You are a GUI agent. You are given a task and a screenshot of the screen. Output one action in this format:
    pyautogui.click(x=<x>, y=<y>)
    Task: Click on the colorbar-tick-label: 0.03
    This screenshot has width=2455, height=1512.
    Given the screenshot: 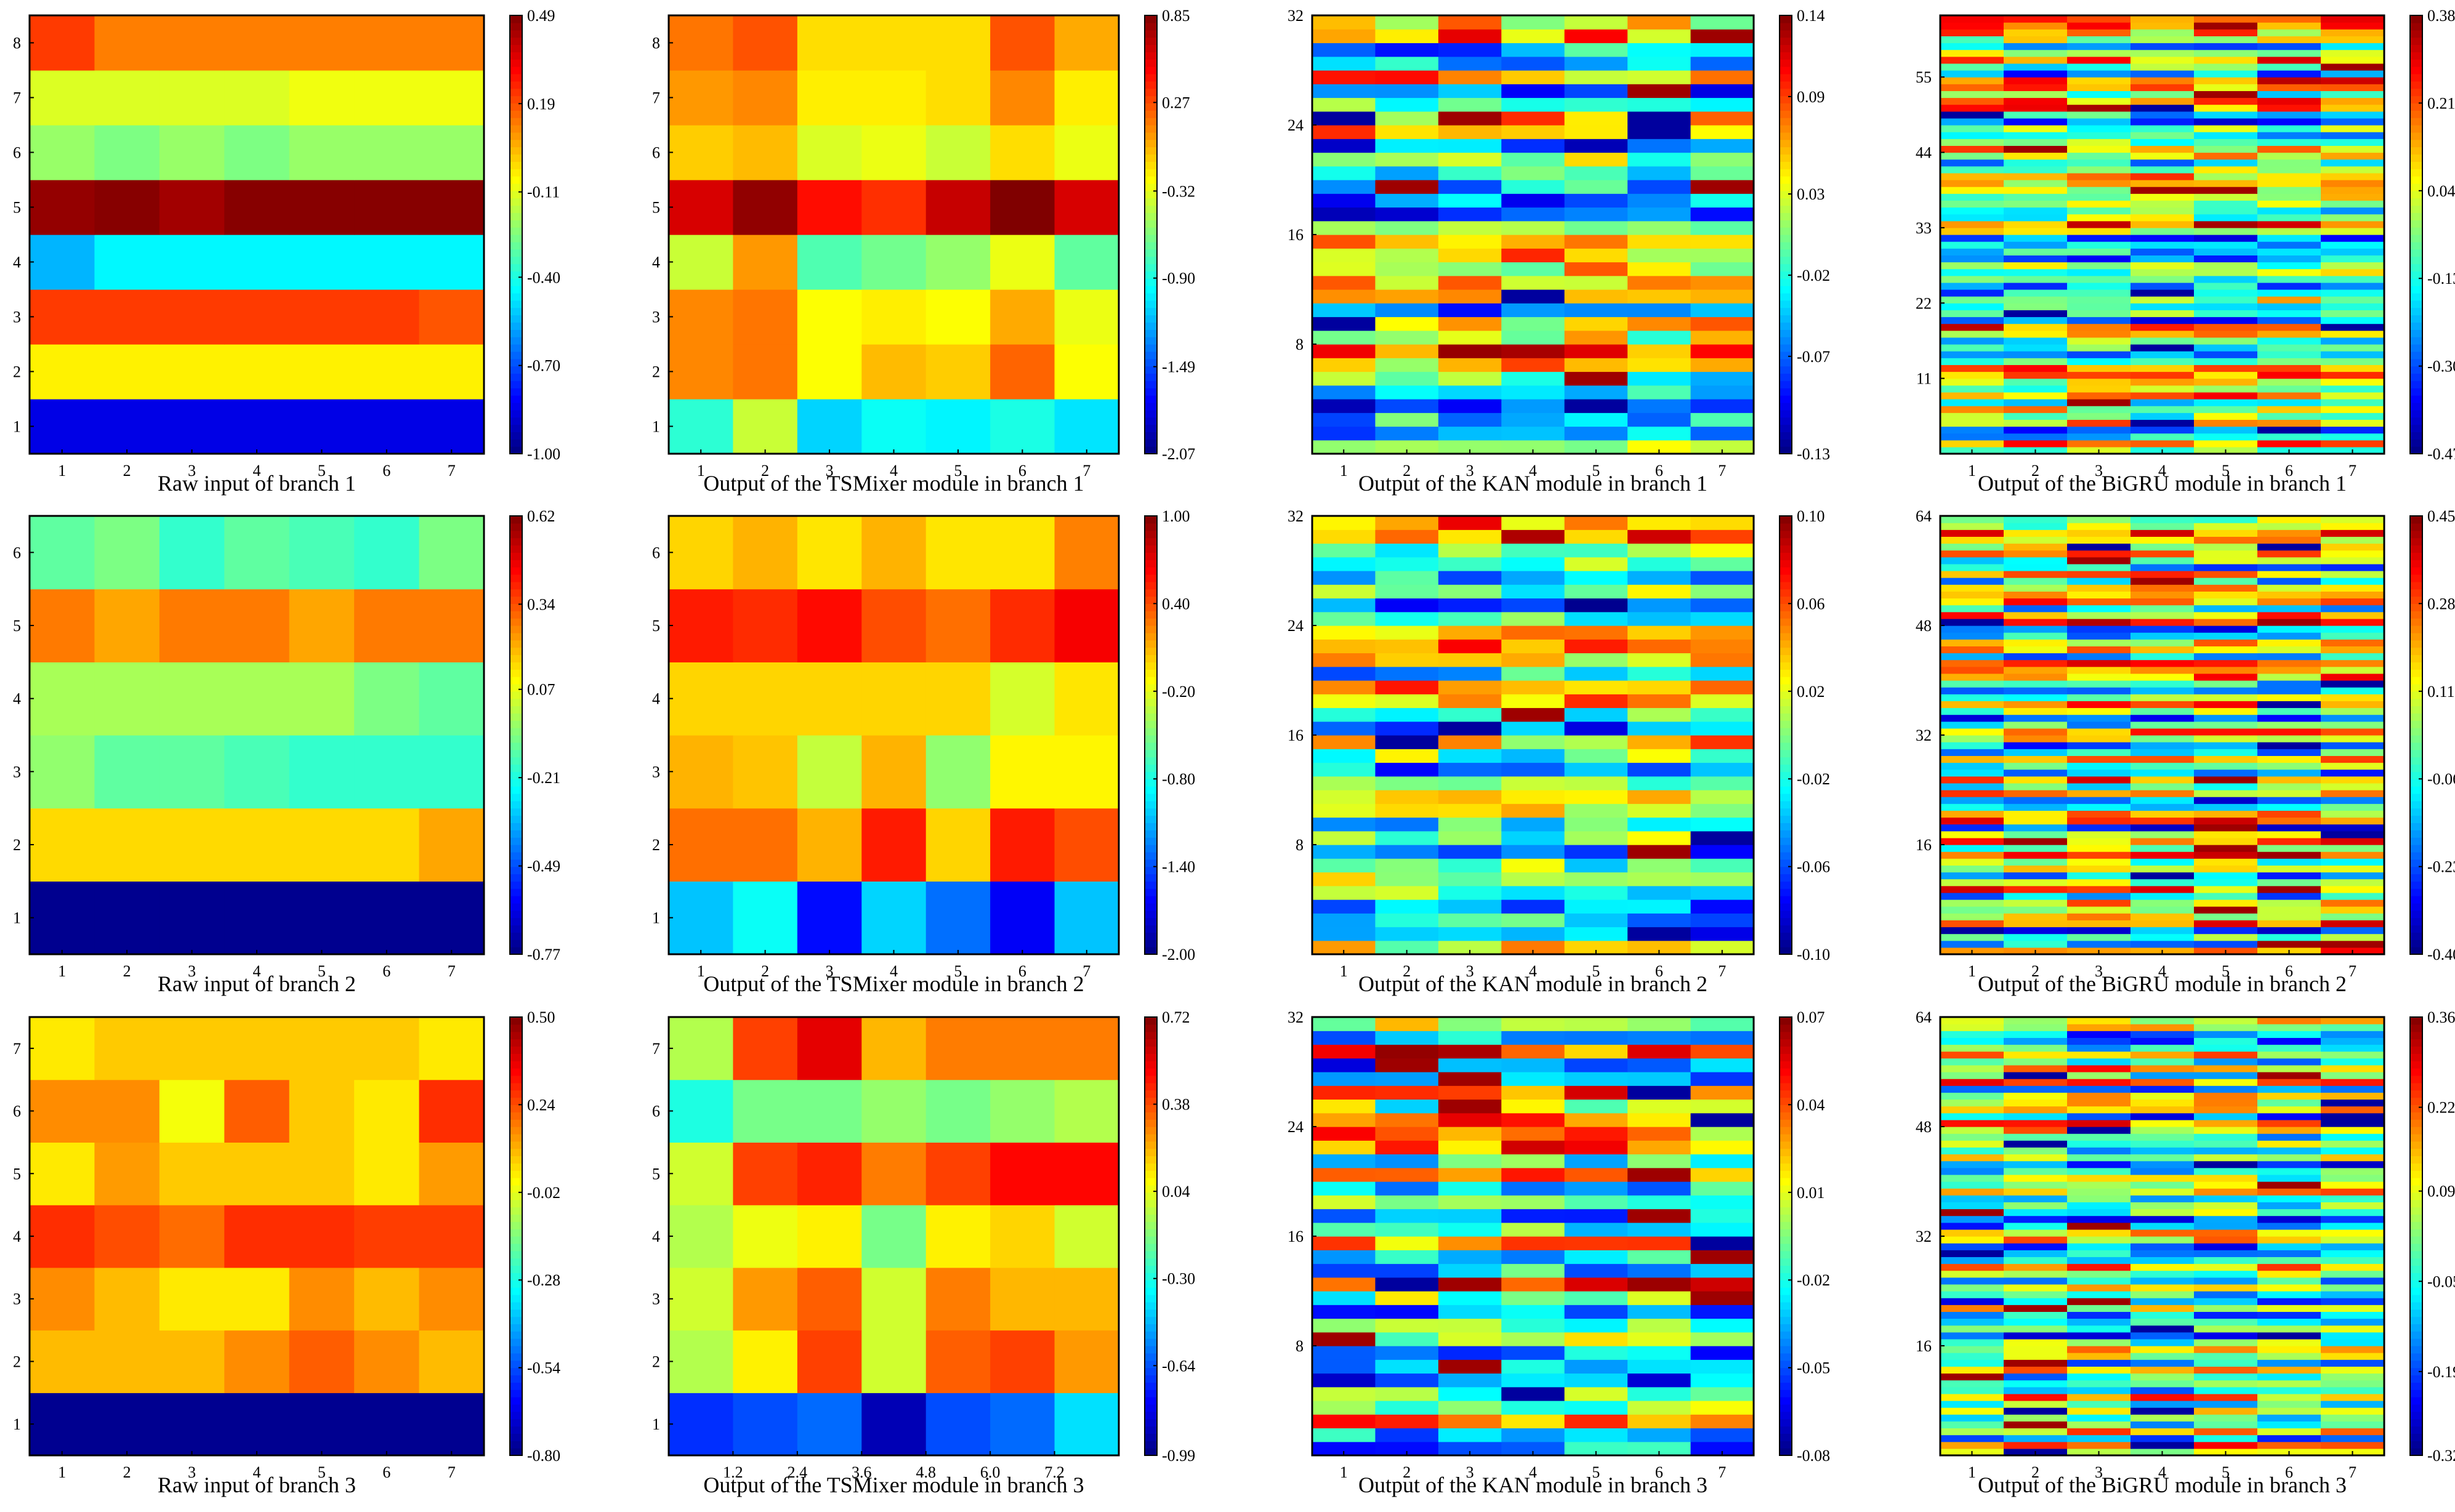 What is the action you would take?
    pyautogui.click(x=1811, y=194)
    